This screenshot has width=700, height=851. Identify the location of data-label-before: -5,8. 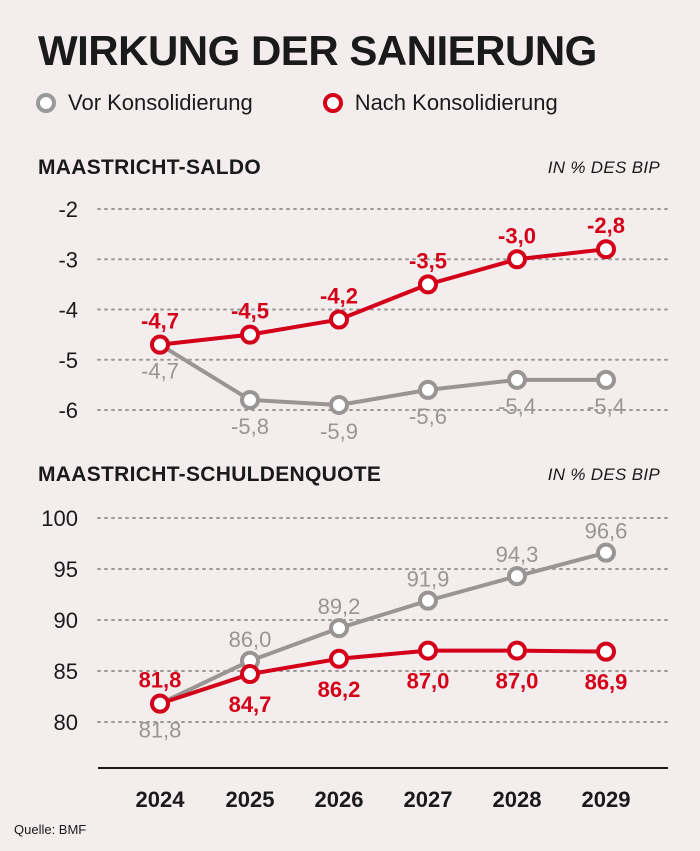
(250, 426).